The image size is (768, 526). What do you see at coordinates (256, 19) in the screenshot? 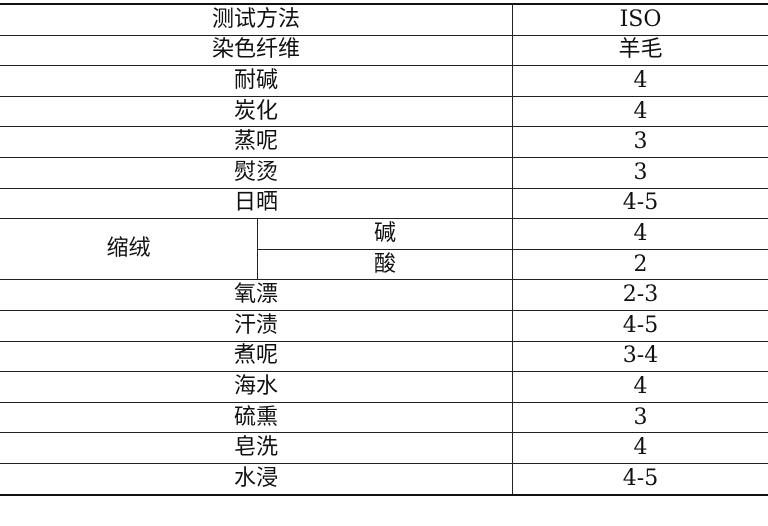
I see `header-method: 测试方法` at bounding box center [256, 19].